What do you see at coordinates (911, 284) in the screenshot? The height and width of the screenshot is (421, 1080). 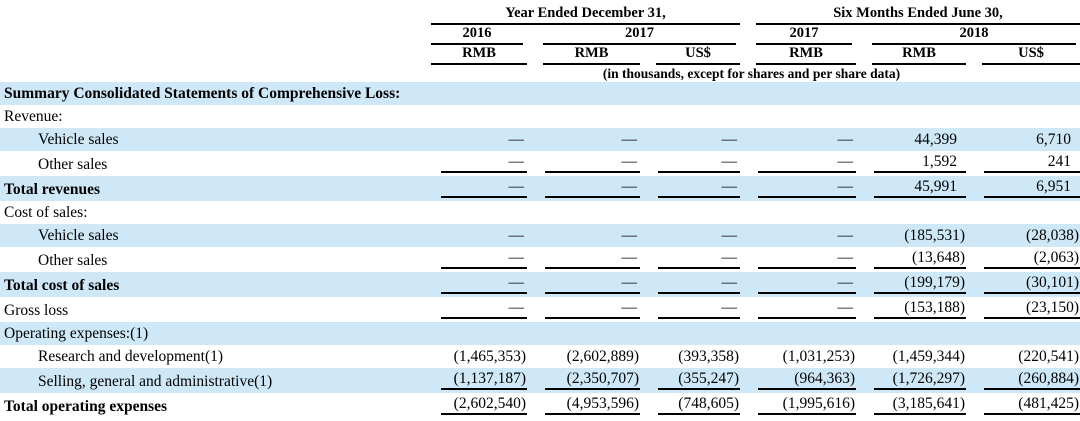 I see `value-cell: (199,179)` at bounding box center [911, 284].